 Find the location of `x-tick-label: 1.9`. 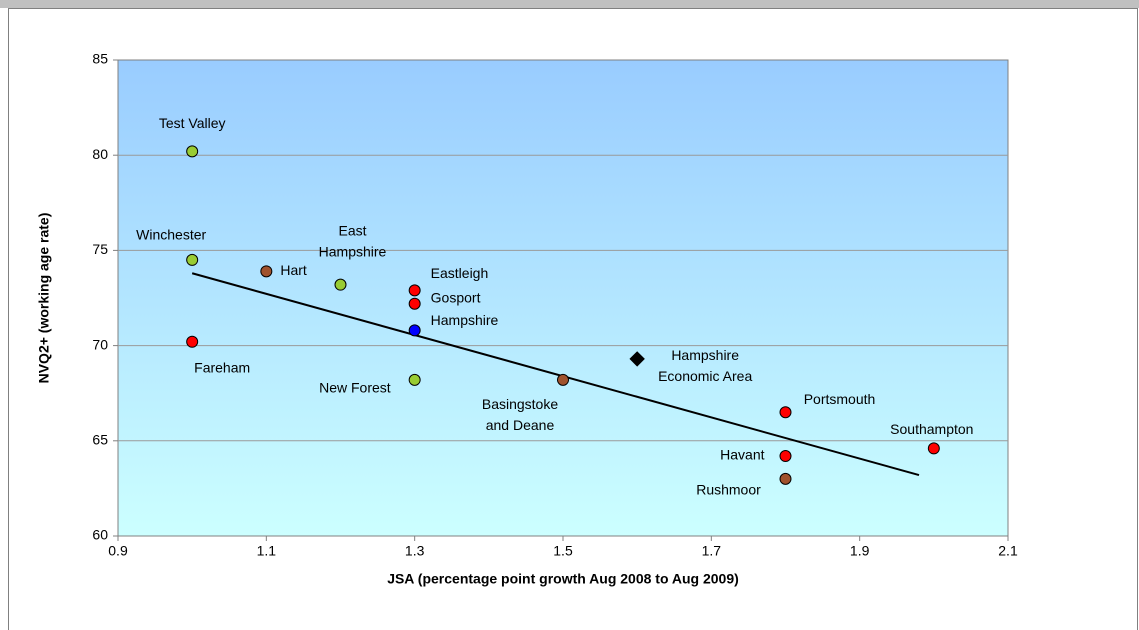

x-tick-label: 1.9 is located at coordinates (860, 551).